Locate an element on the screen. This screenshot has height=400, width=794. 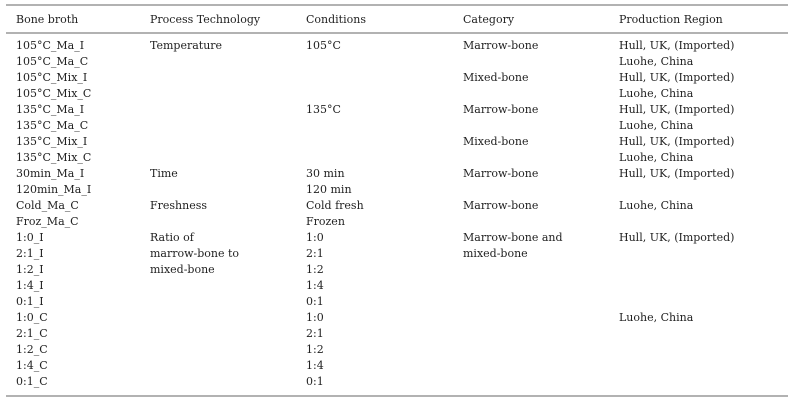
header-cell: Process Technology is located at coordinates (205, 19).